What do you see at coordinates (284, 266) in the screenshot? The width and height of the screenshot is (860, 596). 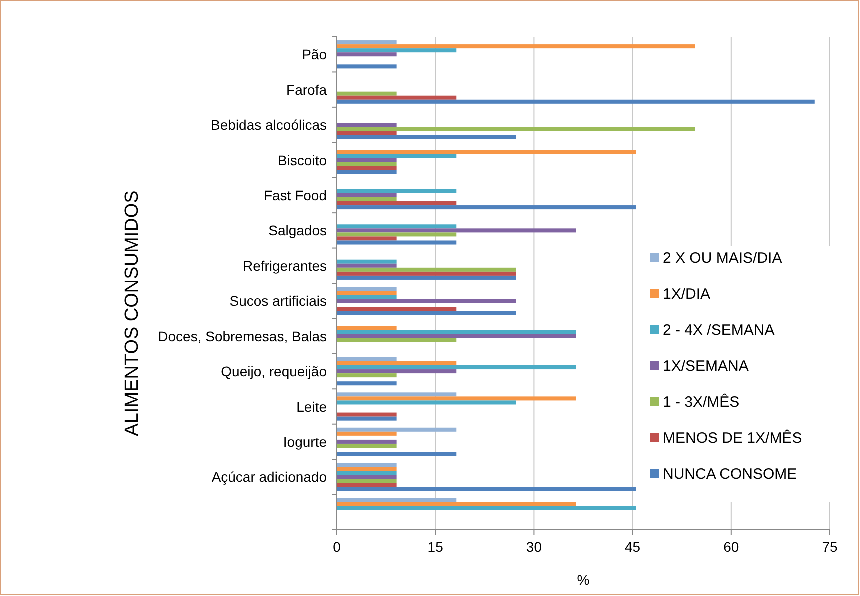 I see `y-tick-label: Refrigerantes` at bounding box center [284, 266].